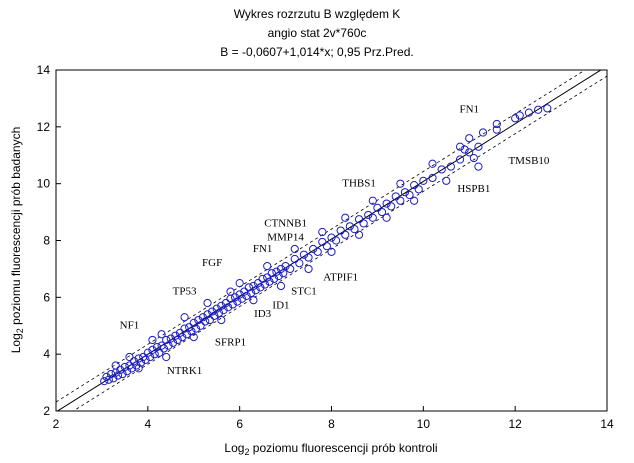  I want to click on gene-label: SFRP1, so click(230, 343).